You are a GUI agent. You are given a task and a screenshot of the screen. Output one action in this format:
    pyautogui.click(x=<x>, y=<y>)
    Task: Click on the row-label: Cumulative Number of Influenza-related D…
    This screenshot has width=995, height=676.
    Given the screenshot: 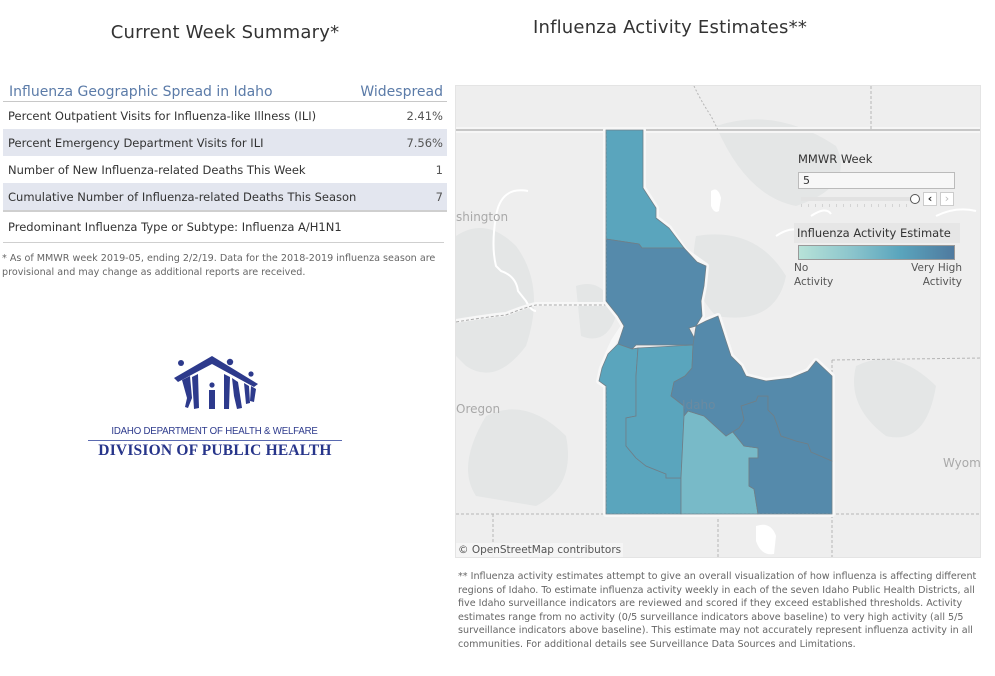 What is the action you would take?
    pyautogui.click(x=182, y=196)
    